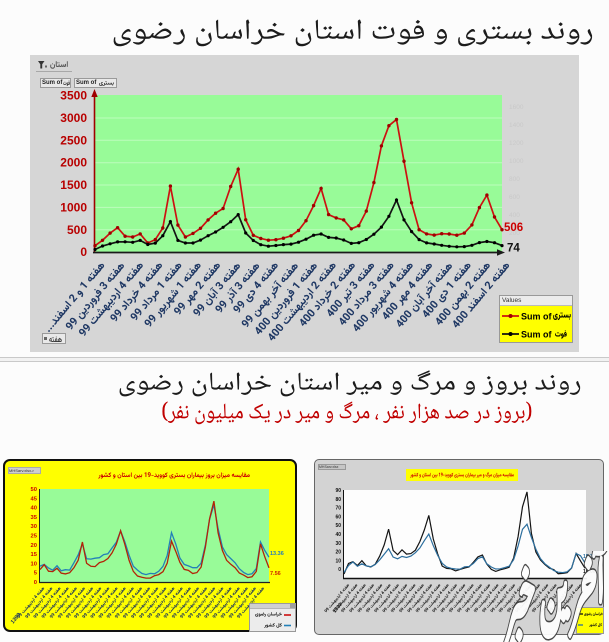  What do you see at coordinates (275, 574) in the screenshot?
I see `svg-text: 7.56` at bounding box center [275, 574].